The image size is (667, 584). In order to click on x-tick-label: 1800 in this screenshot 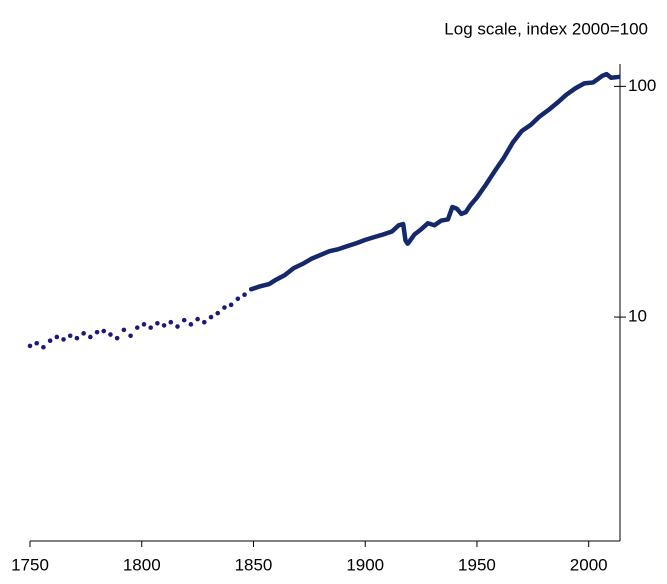, I will do `click(142, 564)`.